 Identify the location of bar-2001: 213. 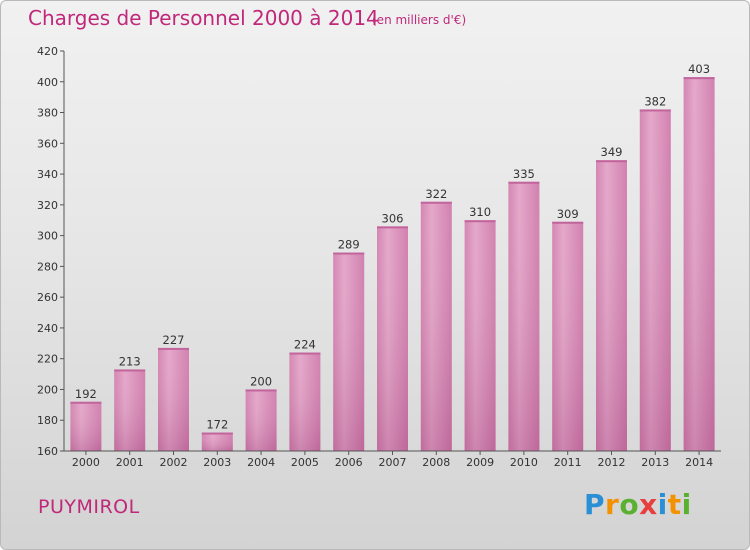
(130, 402).